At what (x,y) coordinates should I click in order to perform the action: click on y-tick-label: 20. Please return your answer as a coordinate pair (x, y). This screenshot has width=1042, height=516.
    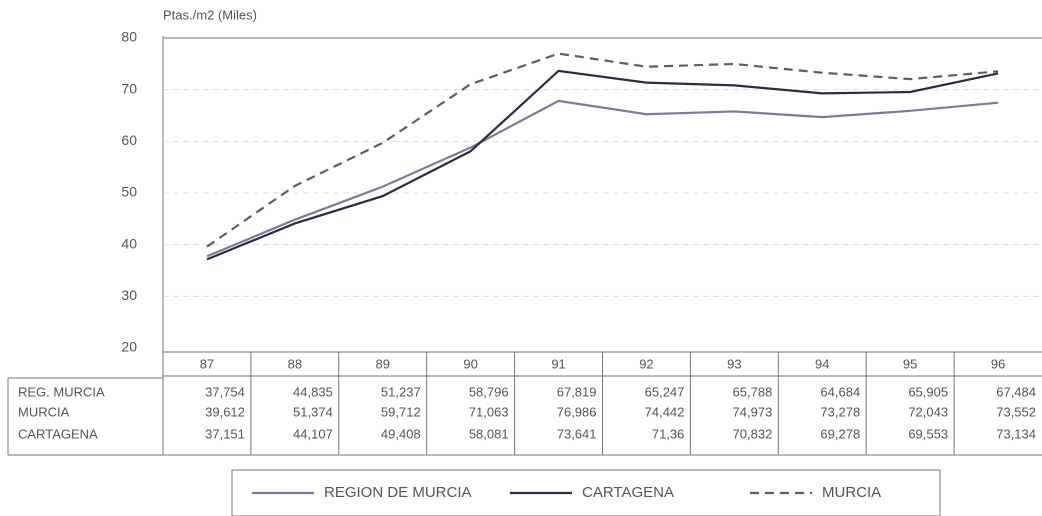
    Looking at the image, I should click on (129, 347).